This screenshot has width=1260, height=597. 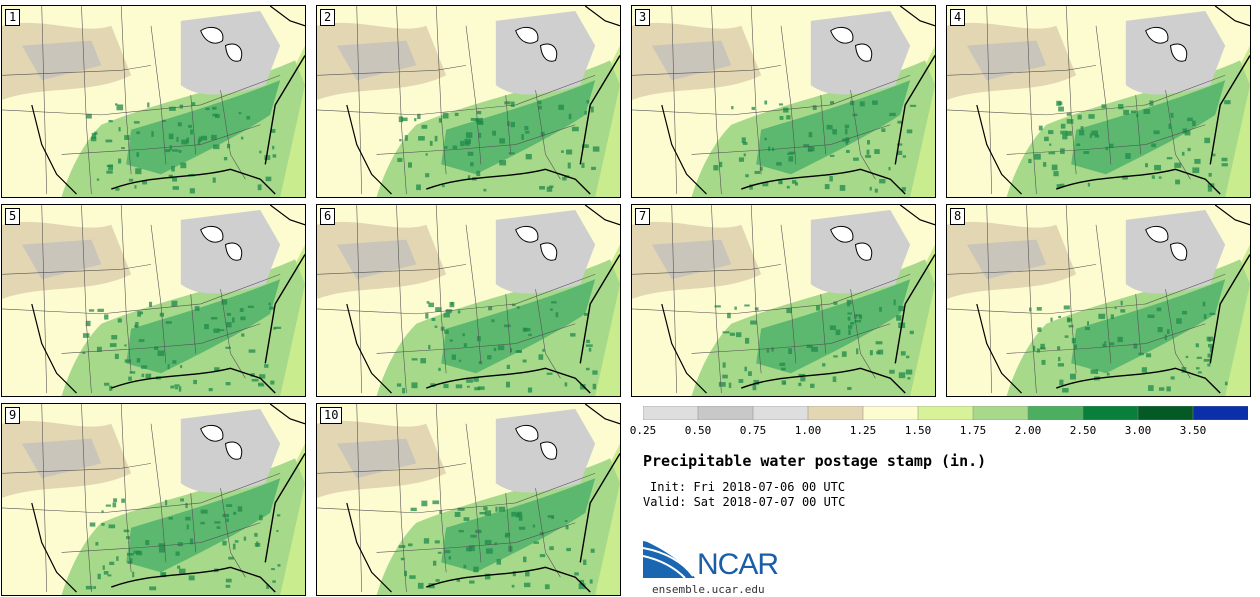 I want to click on init-time: Init: Fri 2018-07-06 00 UTC, so click(x=748, y=487).